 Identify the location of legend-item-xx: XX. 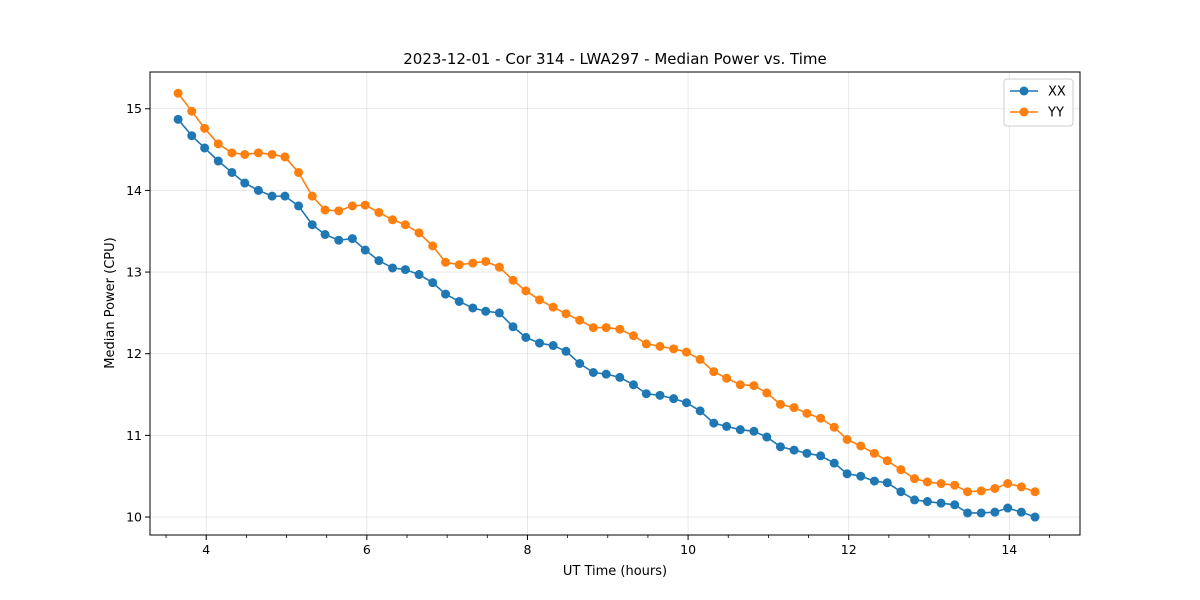
(1038, 92).